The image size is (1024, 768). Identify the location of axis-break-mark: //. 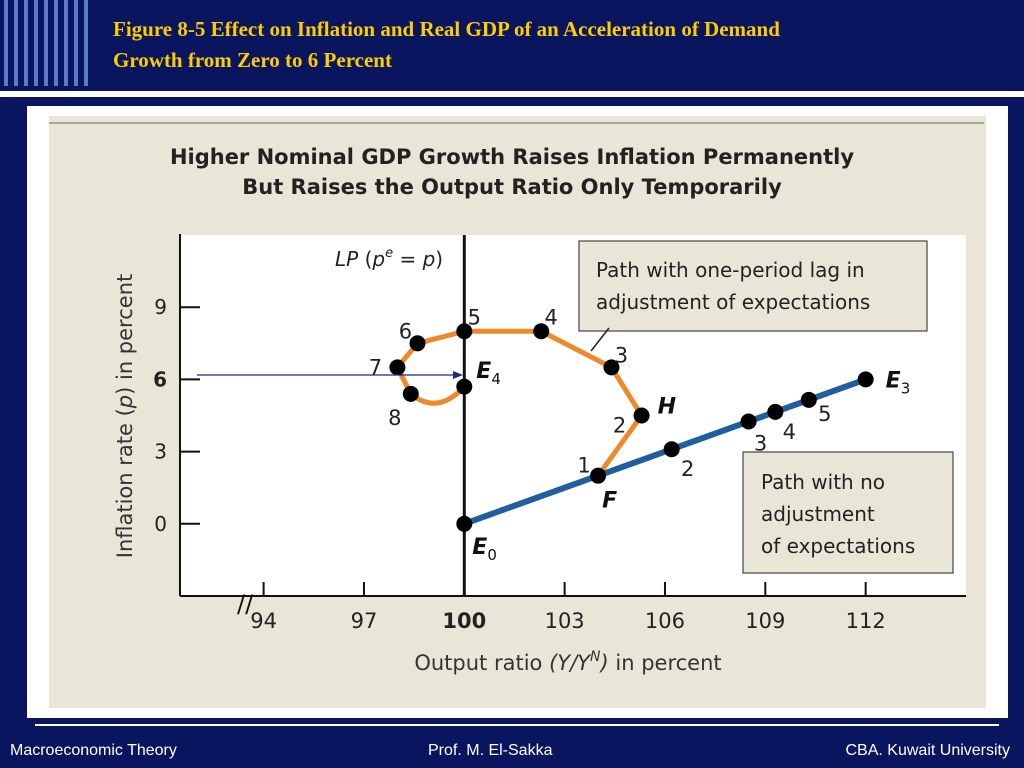
(245, 604).